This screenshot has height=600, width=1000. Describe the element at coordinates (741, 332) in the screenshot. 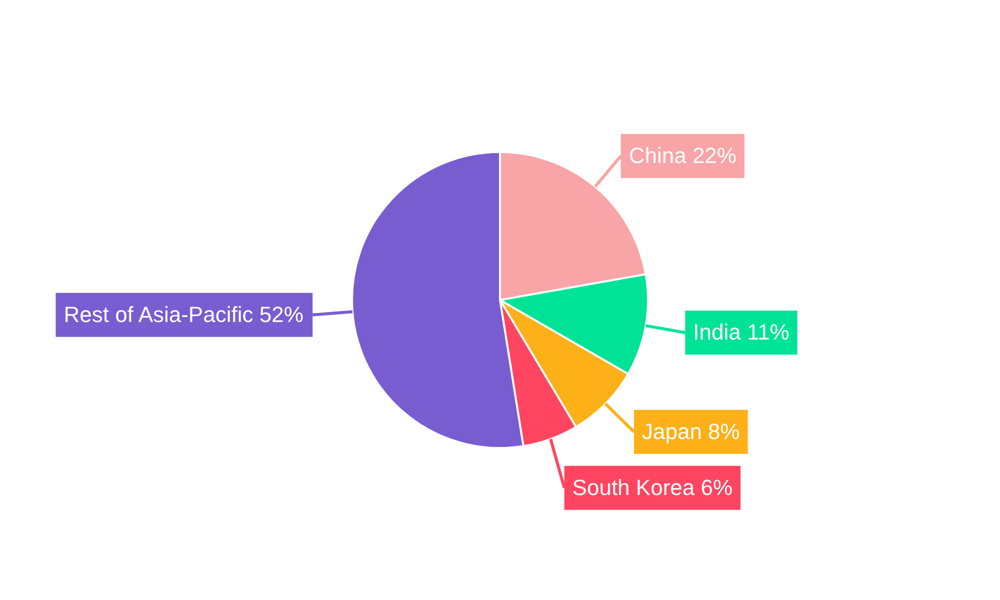

I see `slice-label: India 11%` at that location.